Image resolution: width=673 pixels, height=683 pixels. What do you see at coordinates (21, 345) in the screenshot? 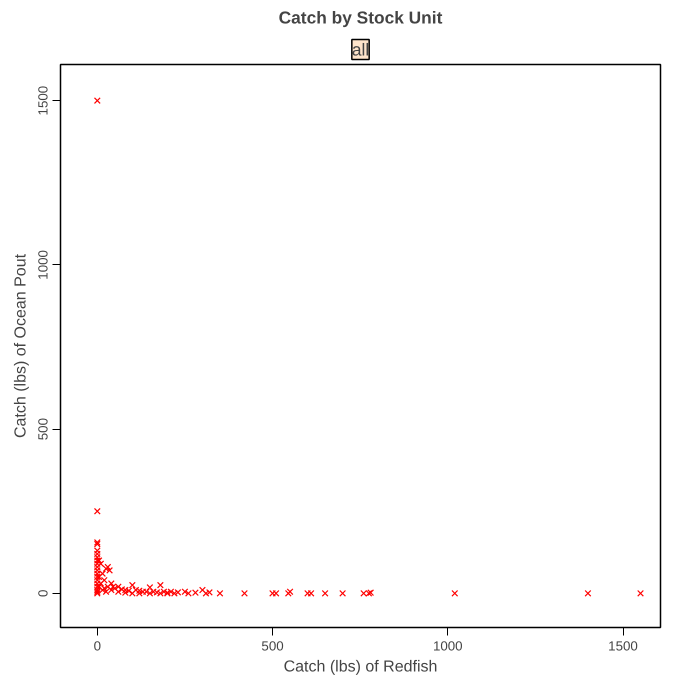
I see `y-axis-title: Catch (lbs) of Ocean Pout` at bounding box center [21, 345].